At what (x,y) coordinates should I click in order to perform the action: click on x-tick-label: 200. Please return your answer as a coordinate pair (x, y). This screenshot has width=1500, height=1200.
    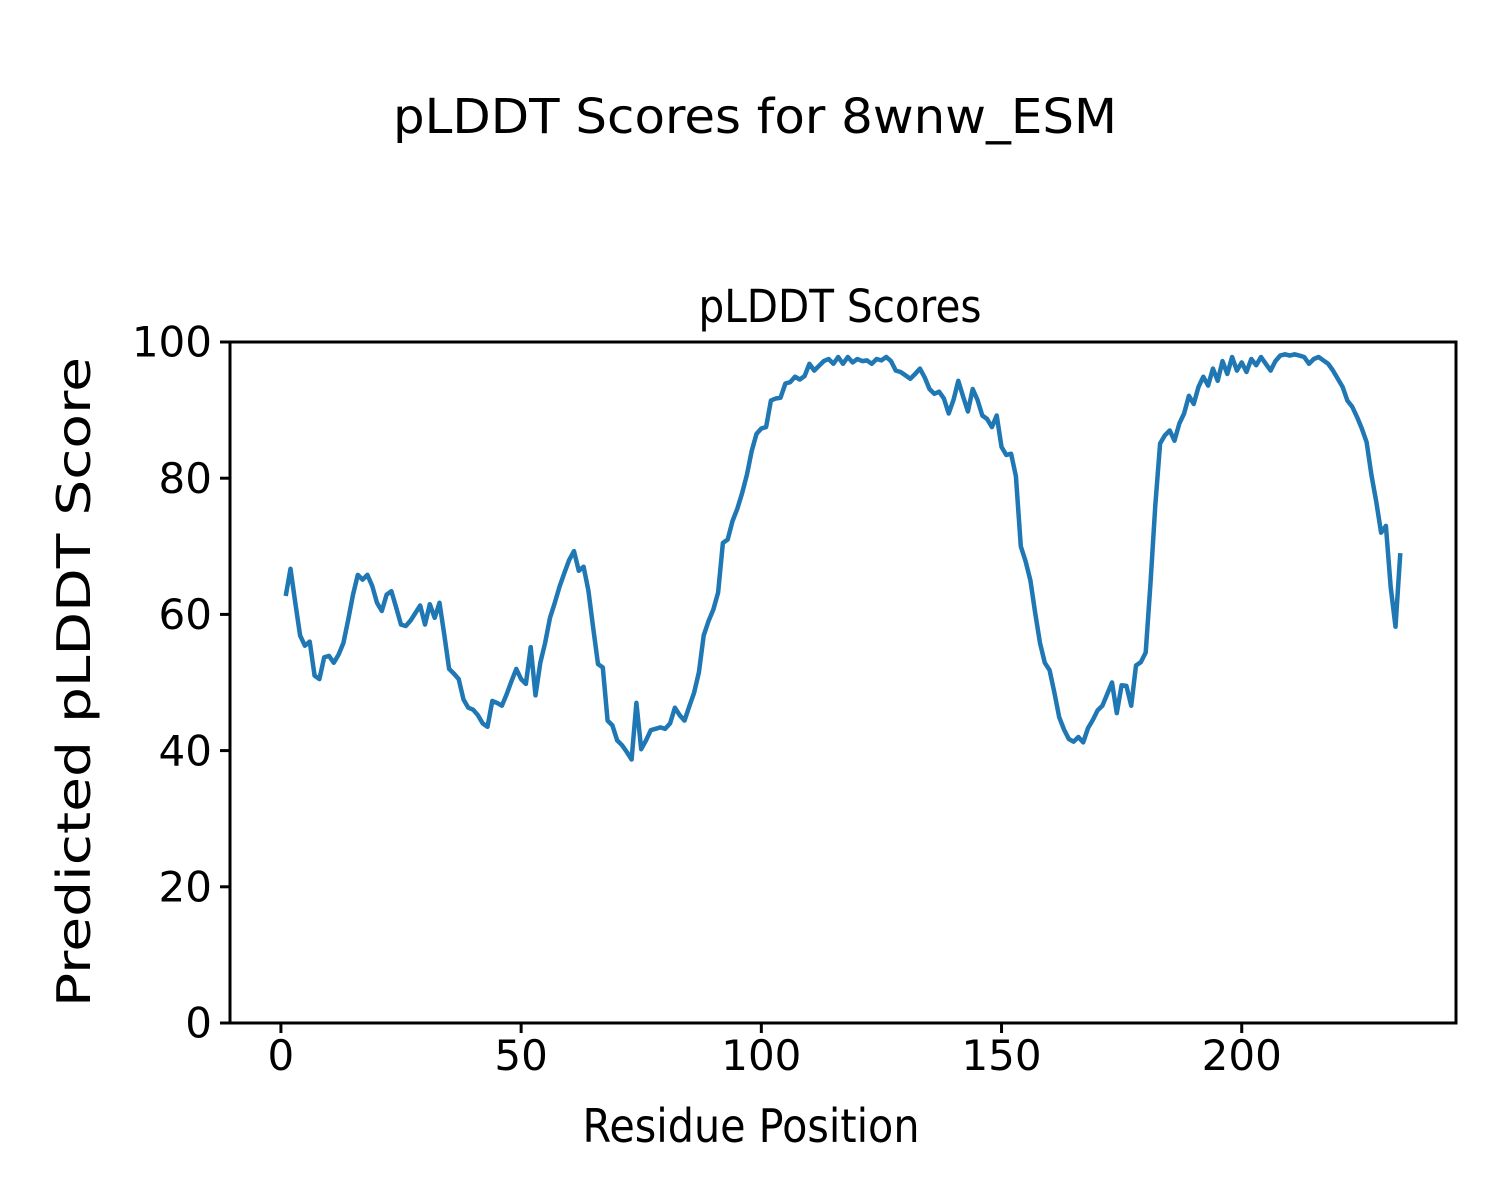
    Looking at the image, I should click on (1242, 1055).